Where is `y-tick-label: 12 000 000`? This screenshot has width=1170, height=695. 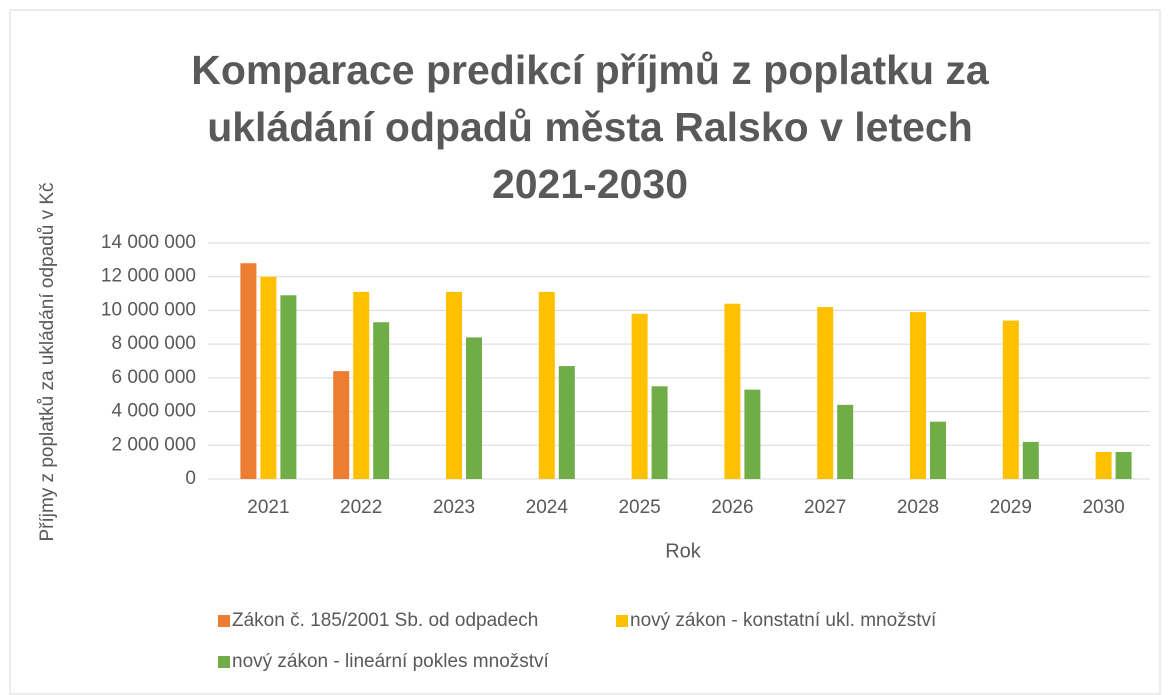
y-tick-label: 12 000 000 is located at coordinates (148, 276).